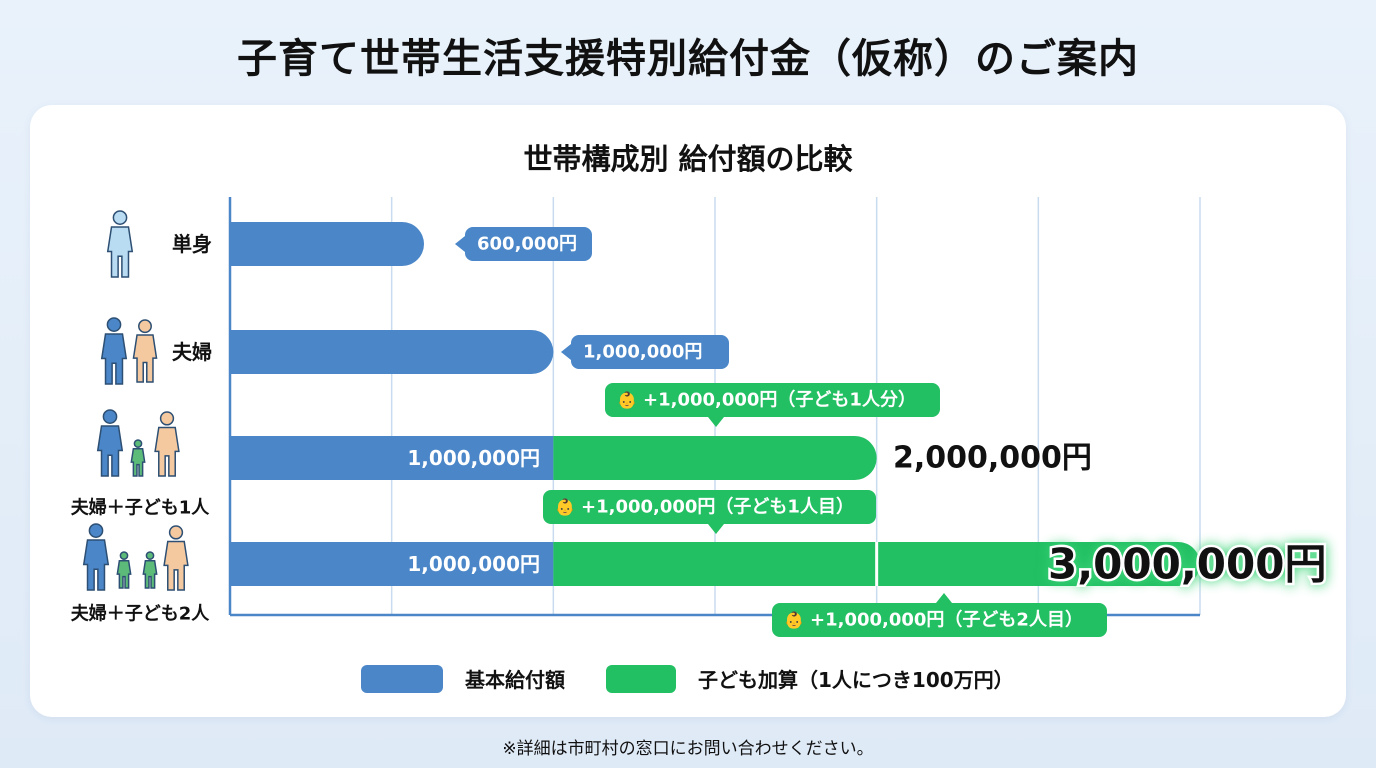  I want to click on value-label-single, so click(523, 244).